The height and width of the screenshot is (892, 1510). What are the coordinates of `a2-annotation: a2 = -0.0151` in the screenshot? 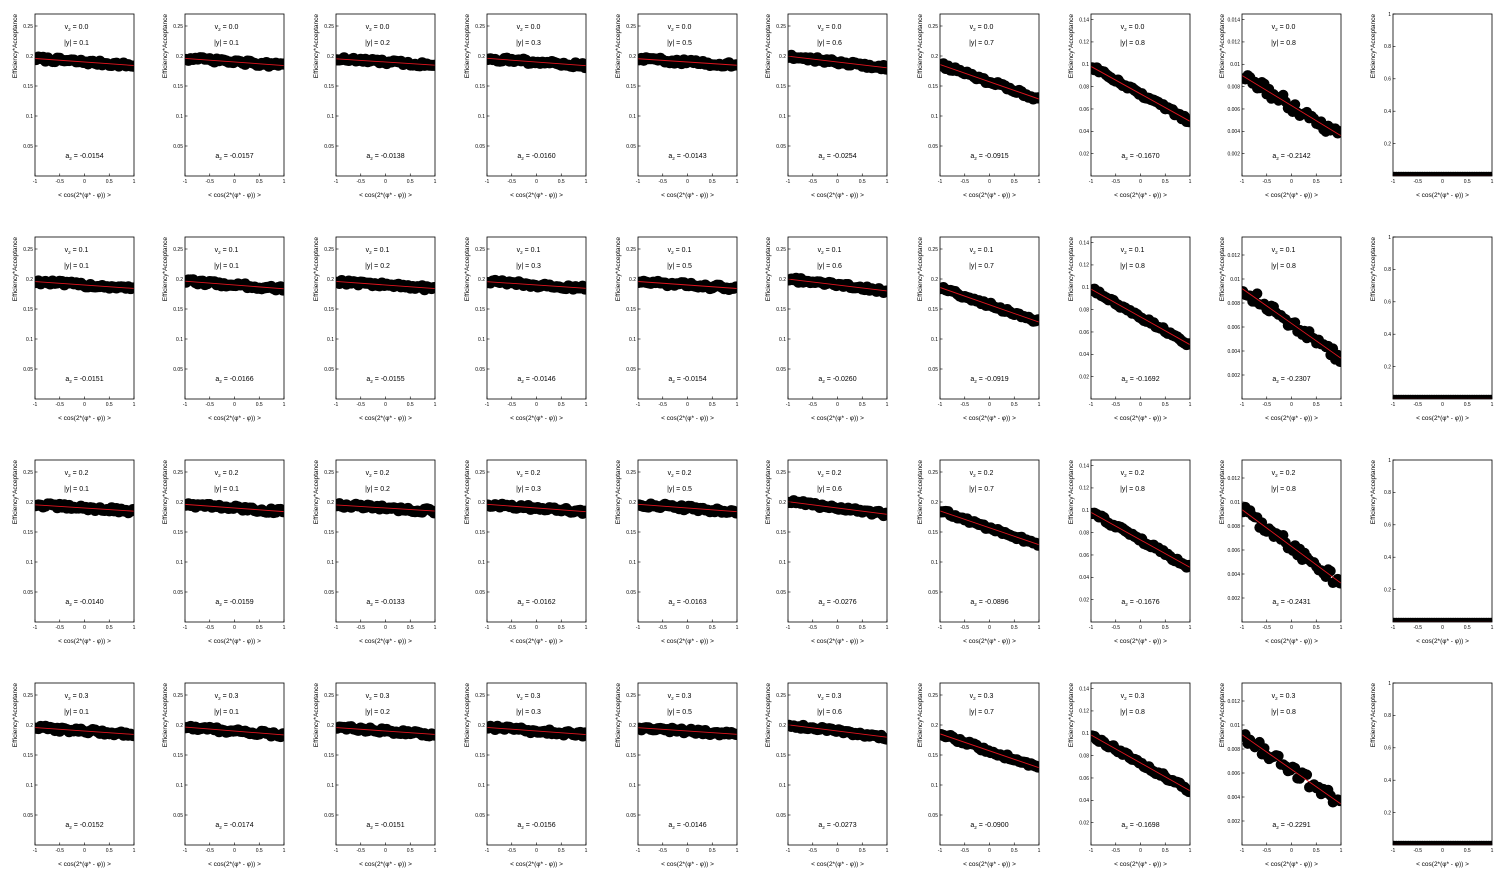 It's located at (385, 826).